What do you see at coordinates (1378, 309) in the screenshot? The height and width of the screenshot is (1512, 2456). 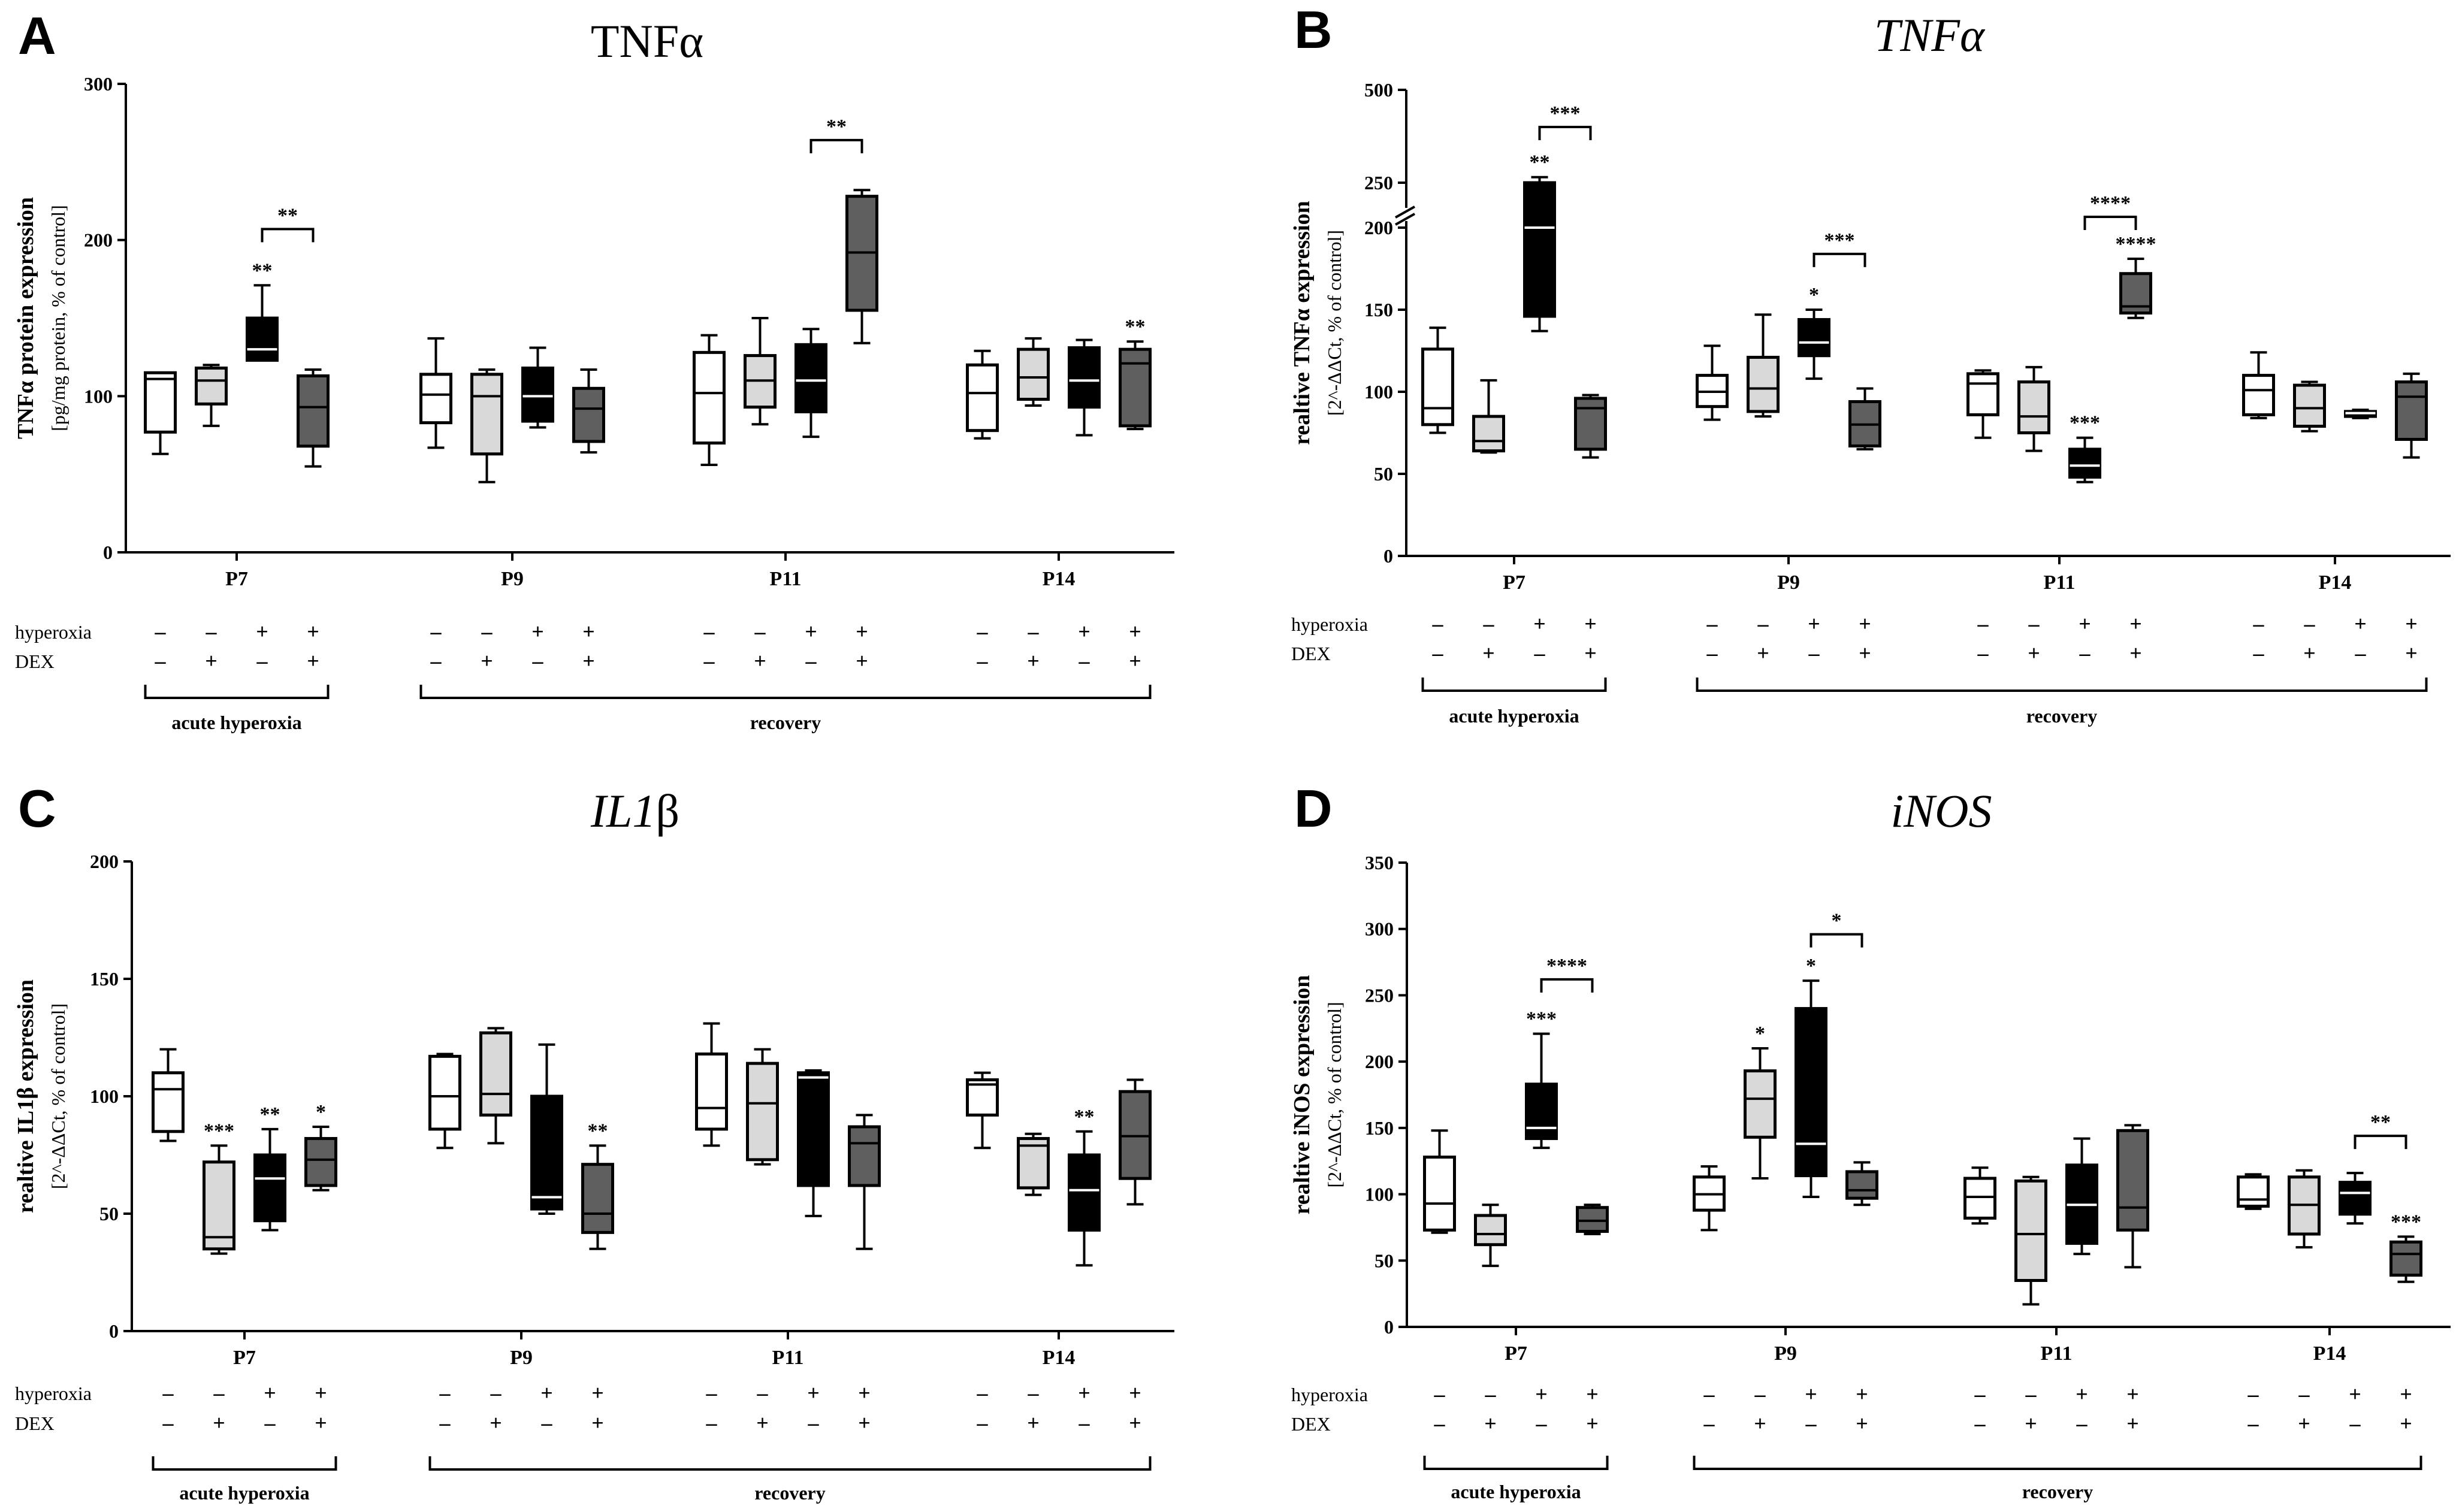 I see `y-tick-label: 150` at bounding box center [1378, 309].